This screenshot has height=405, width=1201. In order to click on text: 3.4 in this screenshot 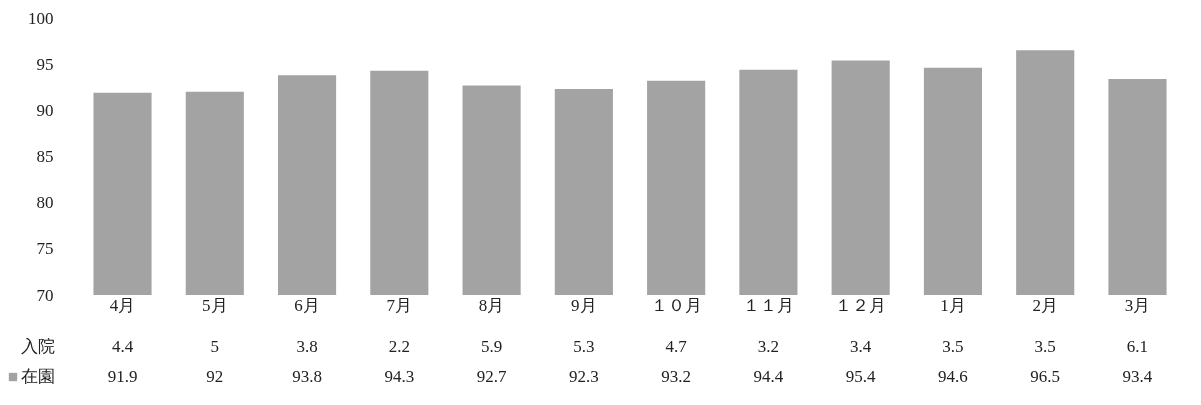, I will do `click(861, 346)`.